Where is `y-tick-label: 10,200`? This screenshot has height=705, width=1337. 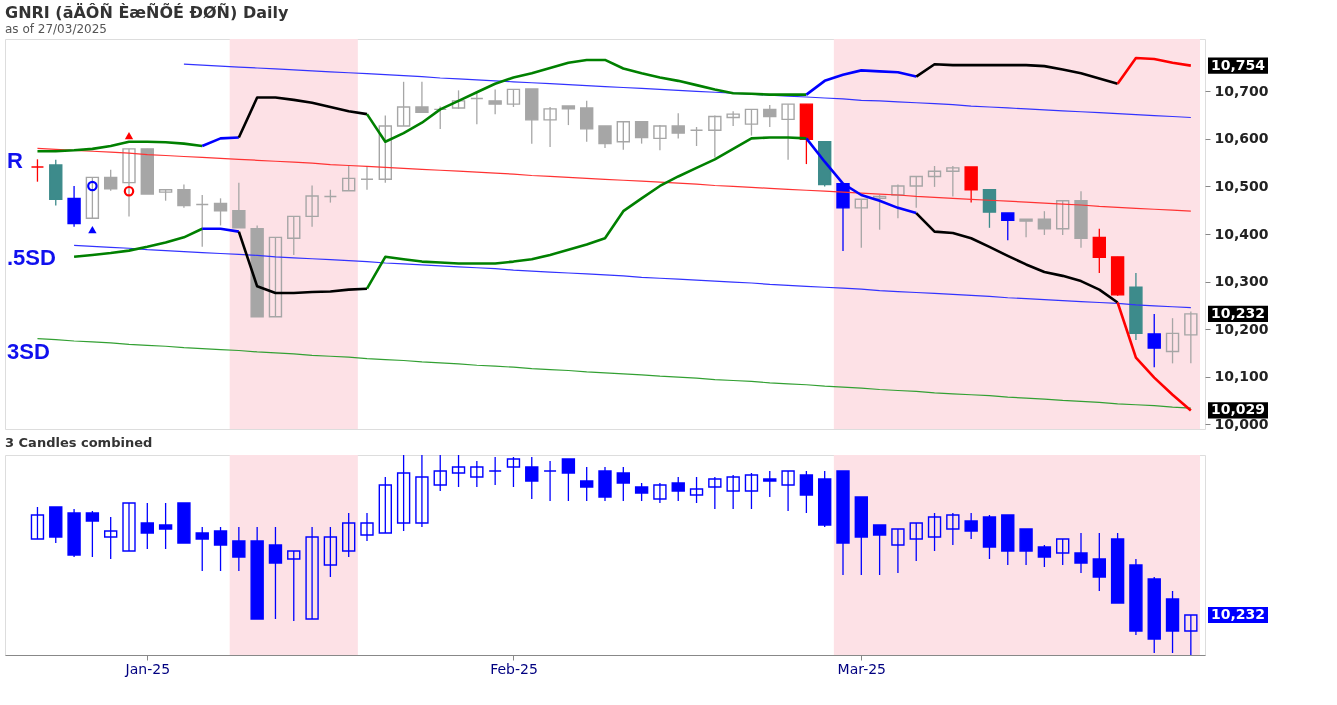
y-tick-label: 10,200 is located at coordinates (1241, 328).